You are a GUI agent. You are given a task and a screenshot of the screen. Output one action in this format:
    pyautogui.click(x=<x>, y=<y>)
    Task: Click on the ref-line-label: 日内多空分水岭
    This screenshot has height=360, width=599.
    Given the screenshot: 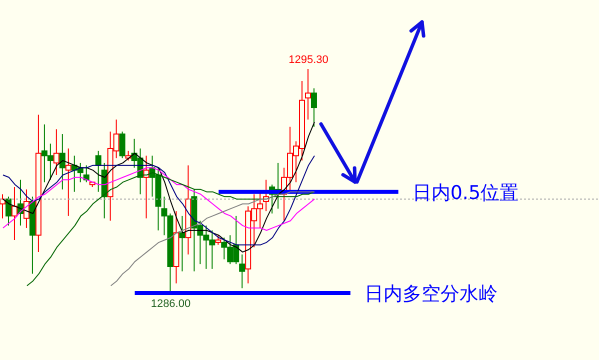 What is the action you would take?
    pyautogui.click(x=431, y=294)
    